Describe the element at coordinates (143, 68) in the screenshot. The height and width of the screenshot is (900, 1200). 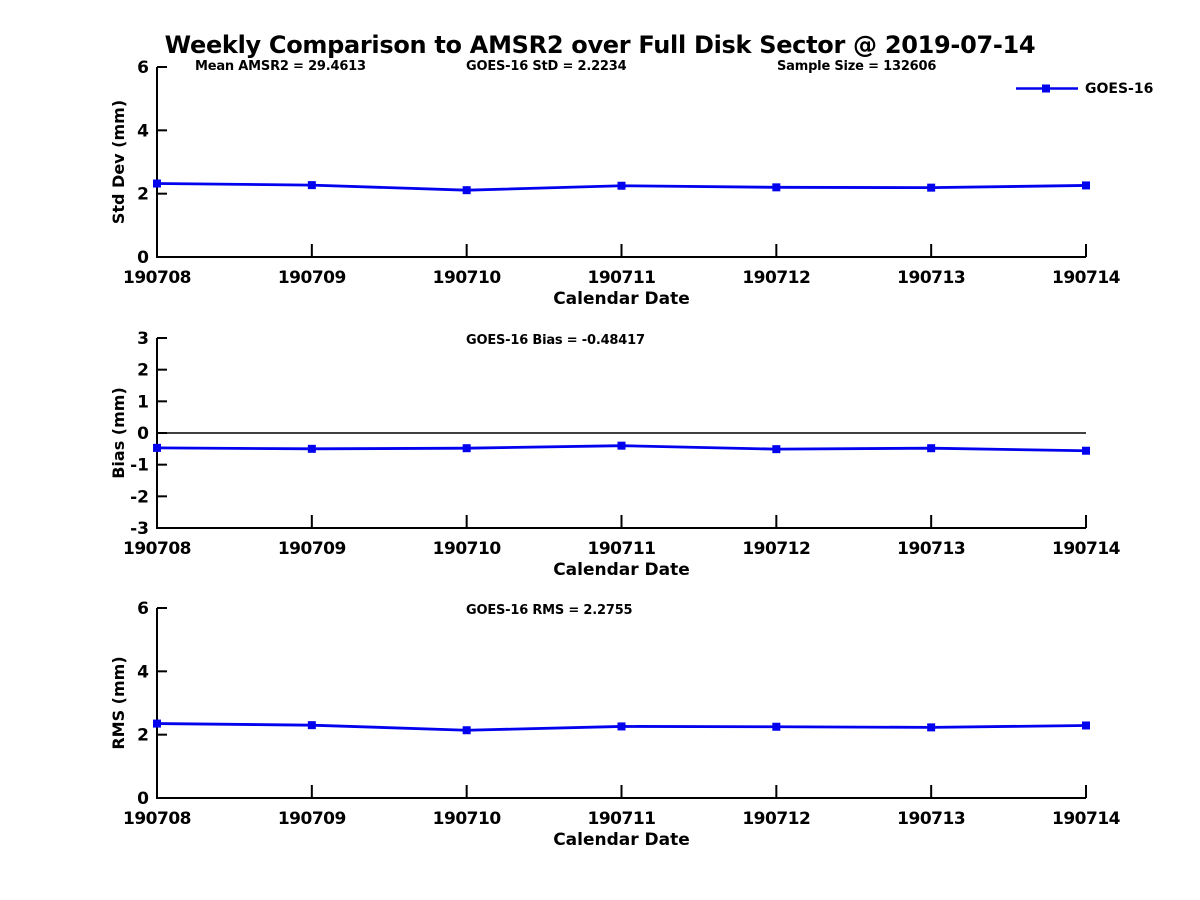
I see `stddev-y-tick-label: 6` at that location.